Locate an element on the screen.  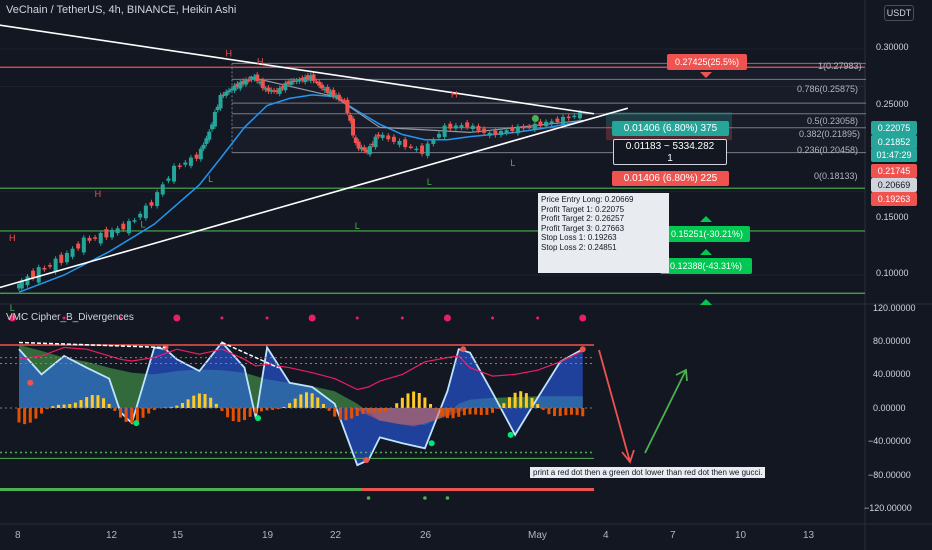
downside-label-1: 0.15251(-30.21%) is located at coordinates (707, 234).